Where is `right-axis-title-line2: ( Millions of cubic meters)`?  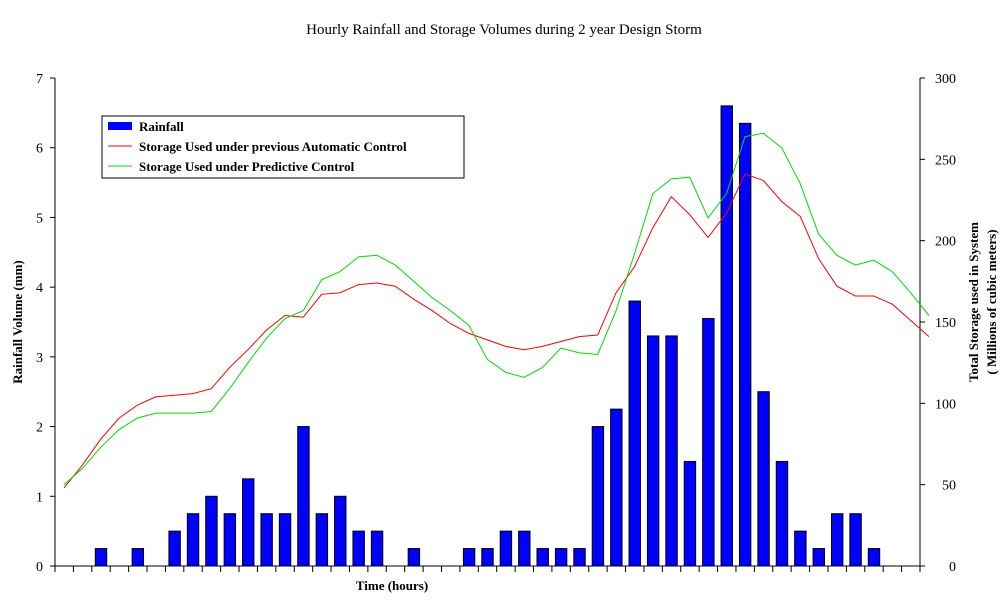
right-axis-title-line2: ( Millions of cubic meters) is located at coordinates (991, 301).